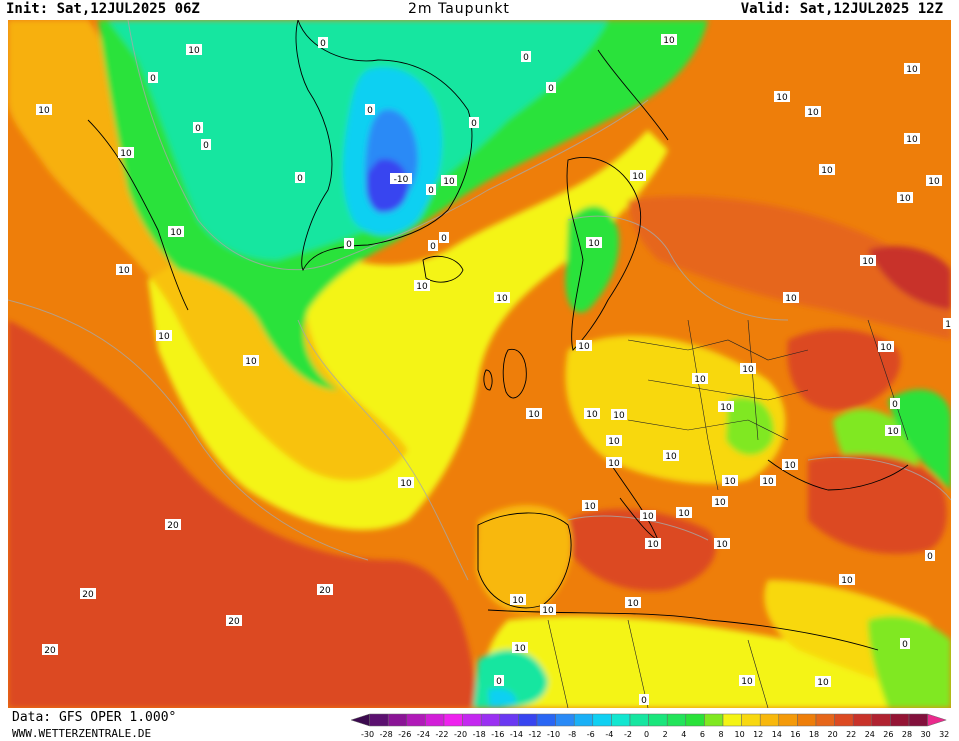 Image resolution: width=959 pixels, height=741 pixels. What do you see at coordinates (516, 734) in the screenshot?
I see `colorbar-tick-label: -14` at bounding box center [516, 734].